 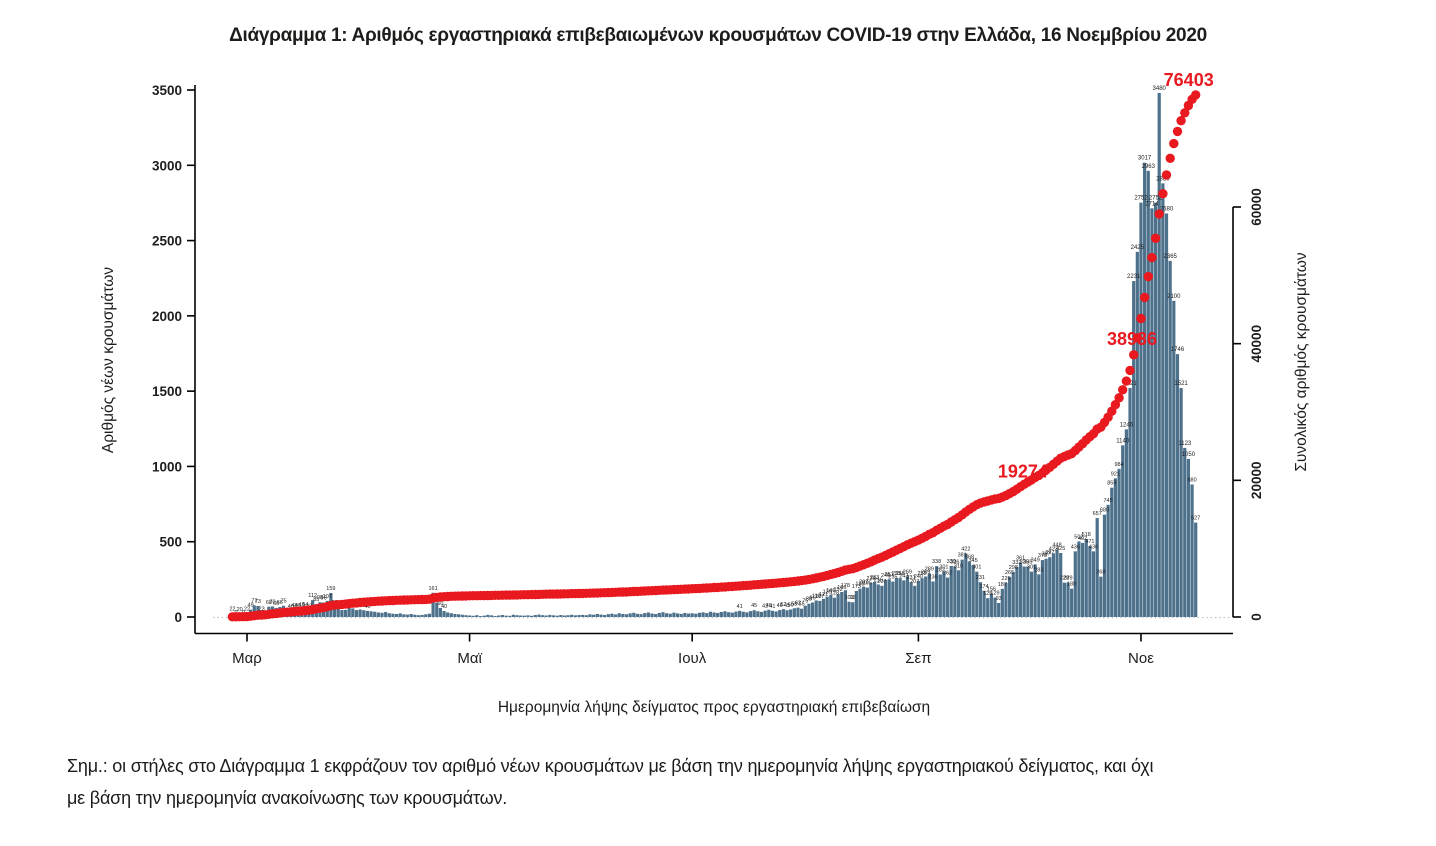 What do you see at coordinates (1111, 484) in the screenshot?
I see `bar-value-label: 859` at bounding box center [1111, 484].